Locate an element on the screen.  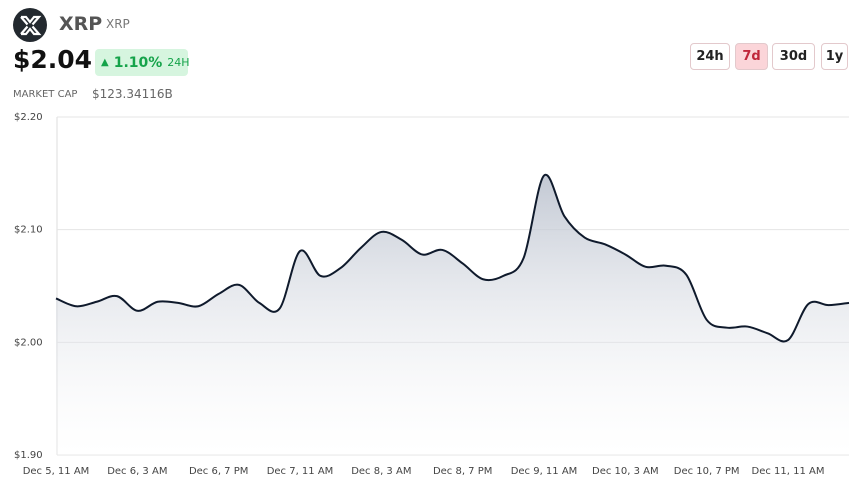
symbol: XRP is located at coordinates (81, 24).